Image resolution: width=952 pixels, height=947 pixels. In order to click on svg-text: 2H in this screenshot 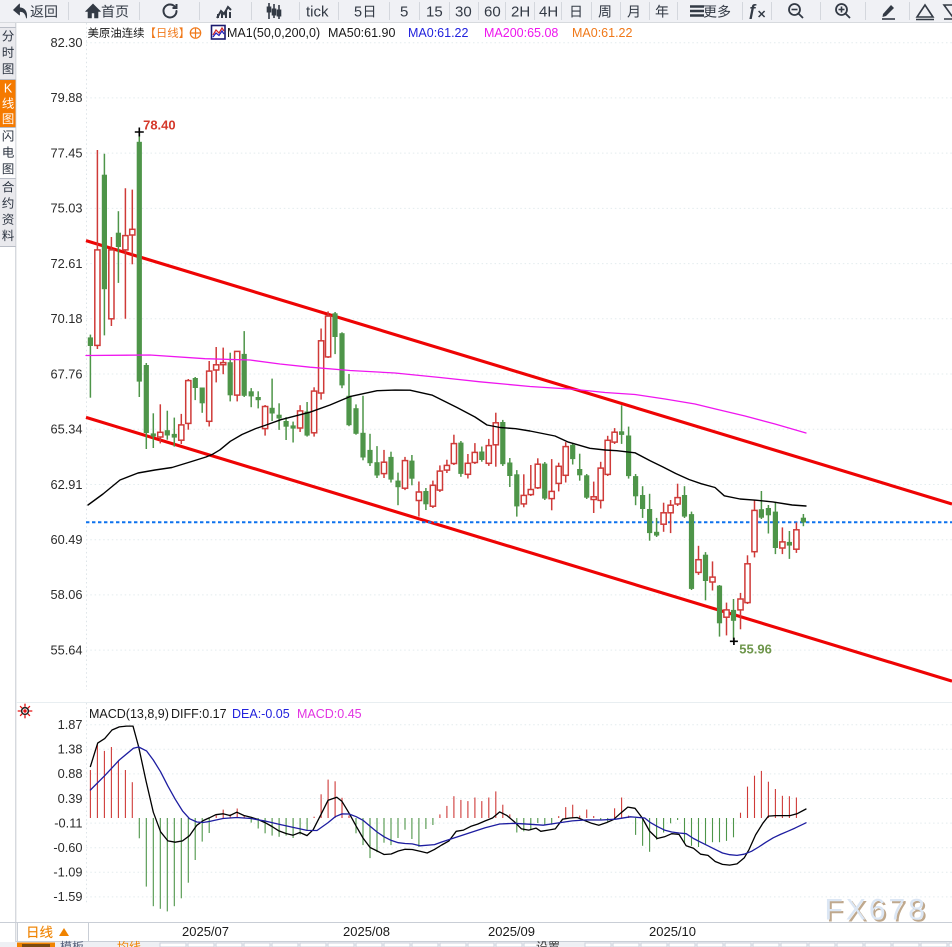, I will do `click(520, 12)`.